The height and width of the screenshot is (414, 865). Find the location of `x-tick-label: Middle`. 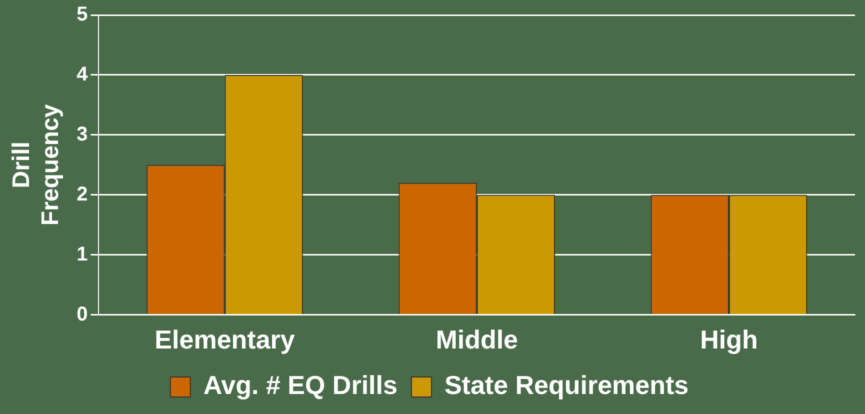

x-tick-label: Middle is located at coordinates (477, 339).